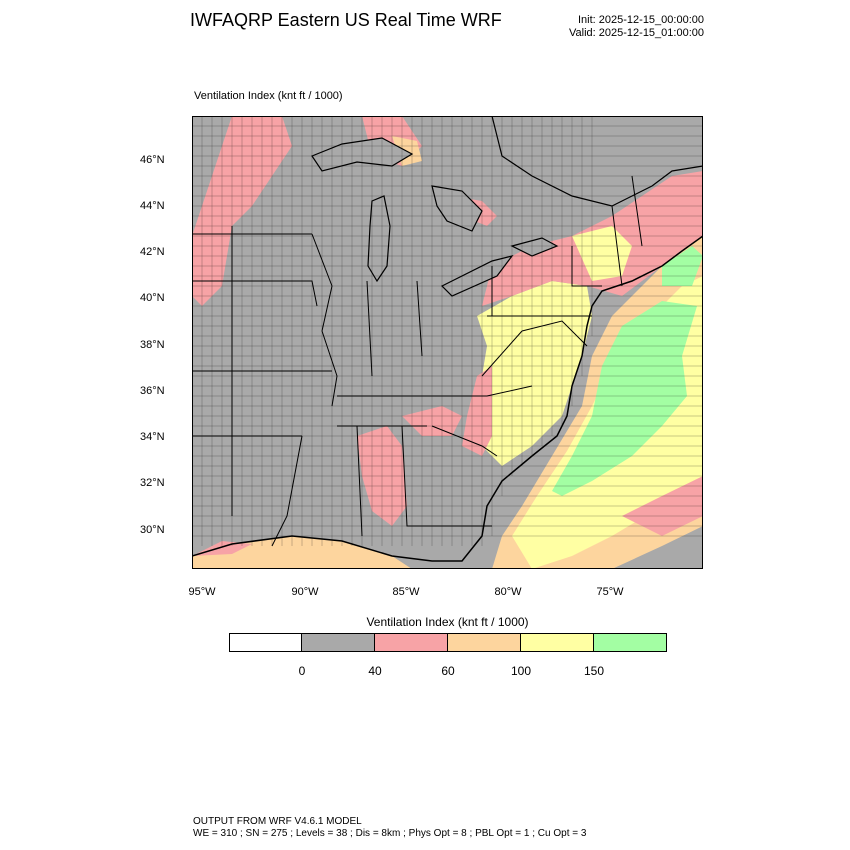 Image resolution: width=850 pixels, height=850 pixels. What do you see at coordinates (657, 547) in the screenshot?
I see `ocean-gray-corner` at bounding box center [657, 547].